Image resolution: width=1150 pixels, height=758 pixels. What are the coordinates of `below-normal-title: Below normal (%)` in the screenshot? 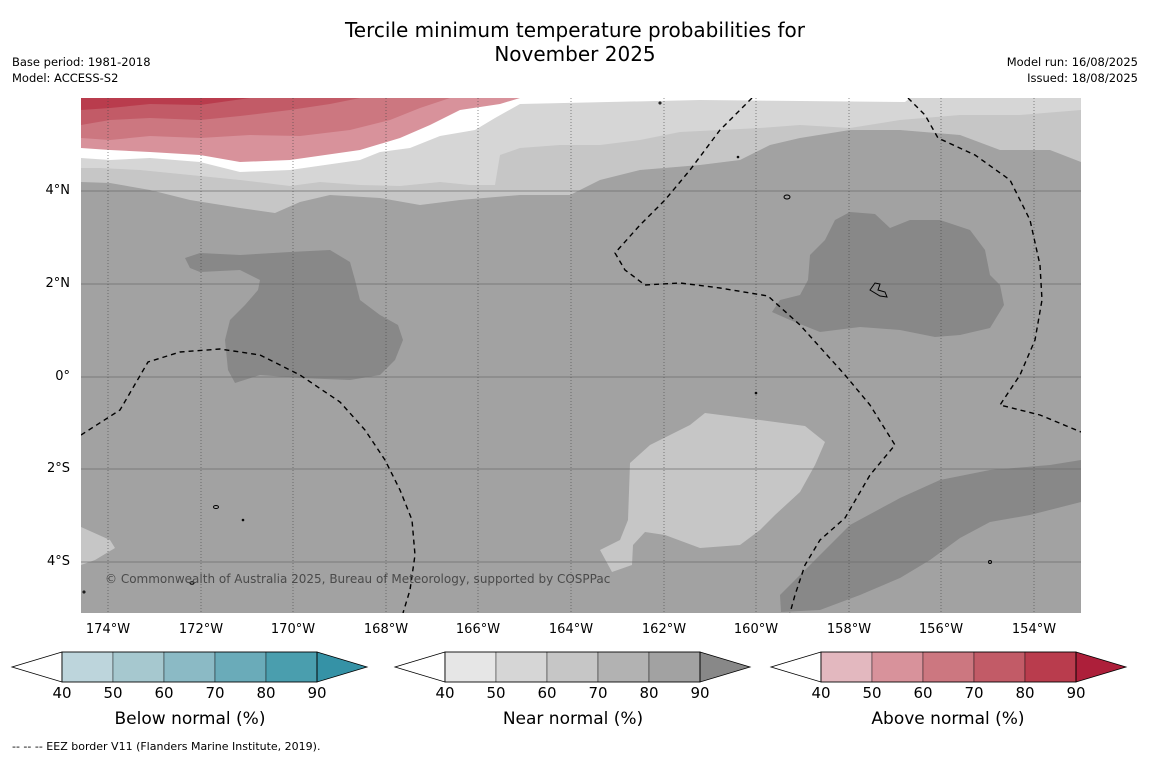 It's located at (190, 719).